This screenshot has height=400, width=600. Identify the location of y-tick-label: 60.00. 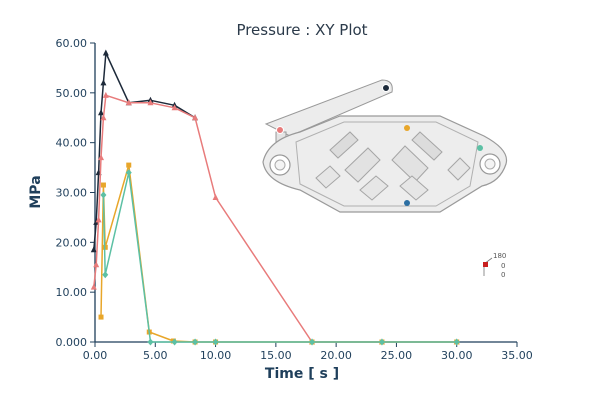
(72, 43).